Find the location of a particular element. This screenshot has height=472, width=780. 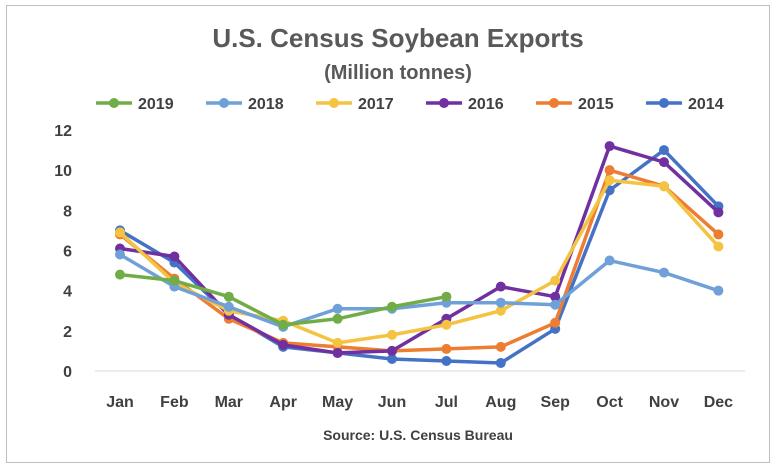

x-tick-label: Jan is located at coordinates (120, 402).